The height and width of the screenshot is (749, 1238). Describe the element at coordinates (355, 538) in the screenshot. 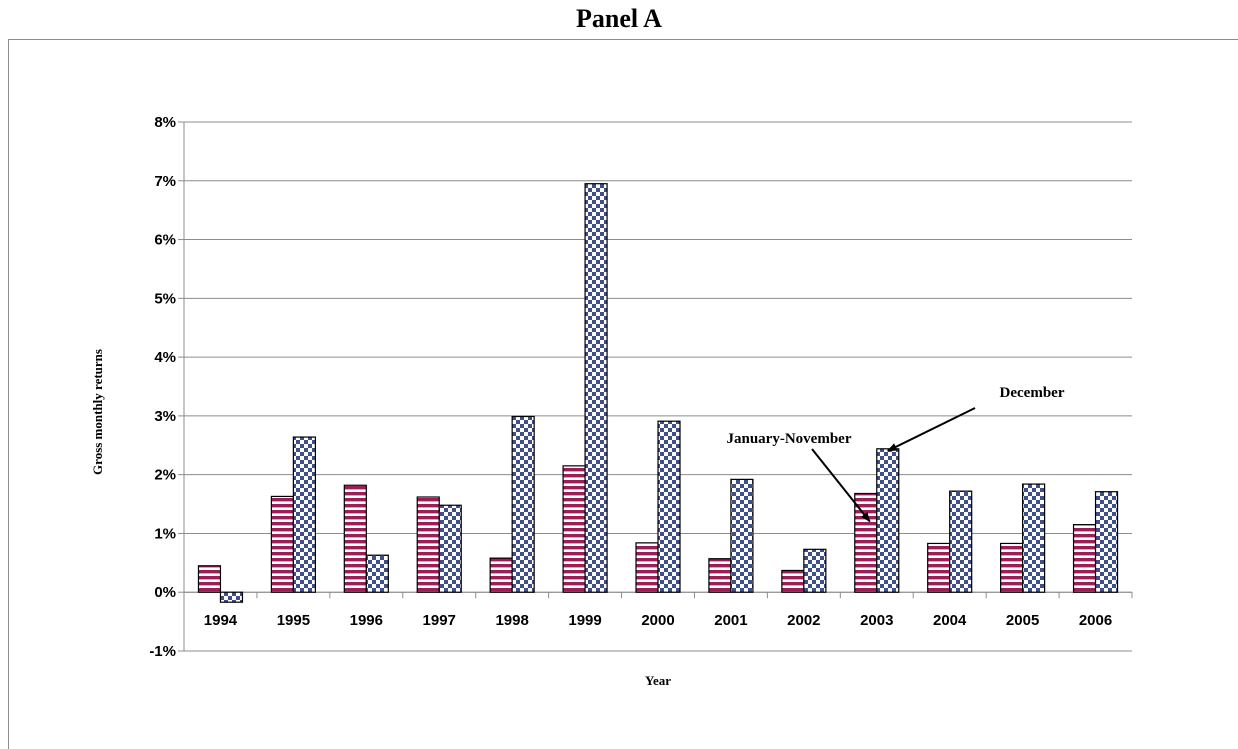

I see `bar-jan-nov-1996` at that location.